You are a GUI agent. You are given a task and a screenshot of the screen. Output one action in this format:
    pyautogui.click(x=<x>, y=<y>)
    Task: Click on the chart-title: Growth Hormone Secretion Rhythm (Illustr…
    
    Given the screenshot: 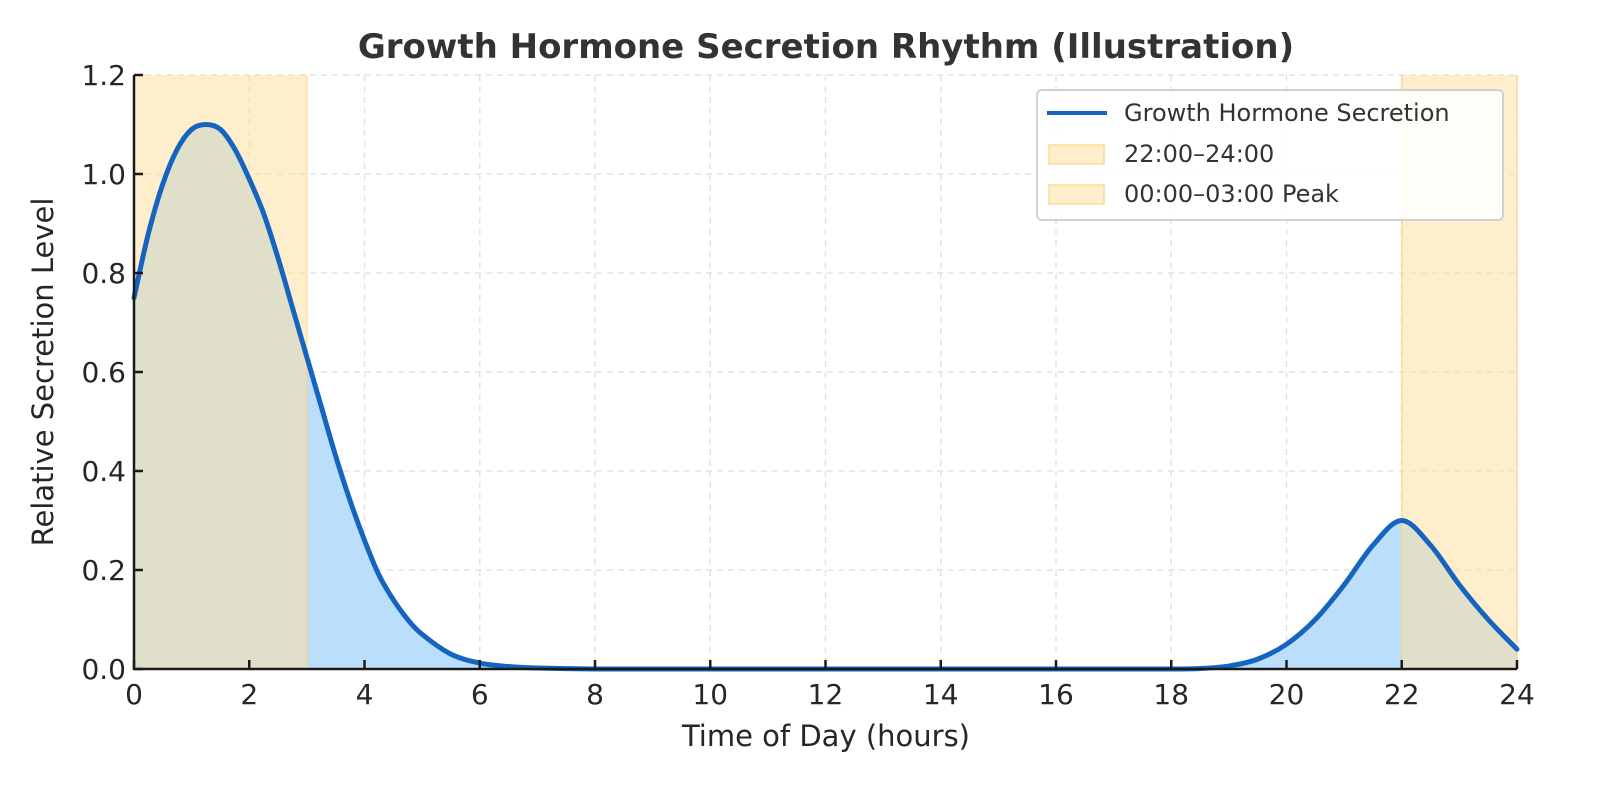 What is the action you would take?
    pyautogui.click(x=826, y=47)
    